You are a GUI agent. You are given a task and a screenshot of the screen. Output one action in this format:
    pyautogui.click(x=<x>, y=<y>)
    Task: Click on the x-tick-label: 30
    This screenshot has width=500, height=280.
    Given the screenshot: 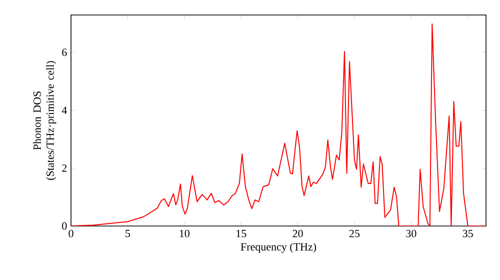 What is the action you would take?
    pyautogui.click(x=411, y=234)
    